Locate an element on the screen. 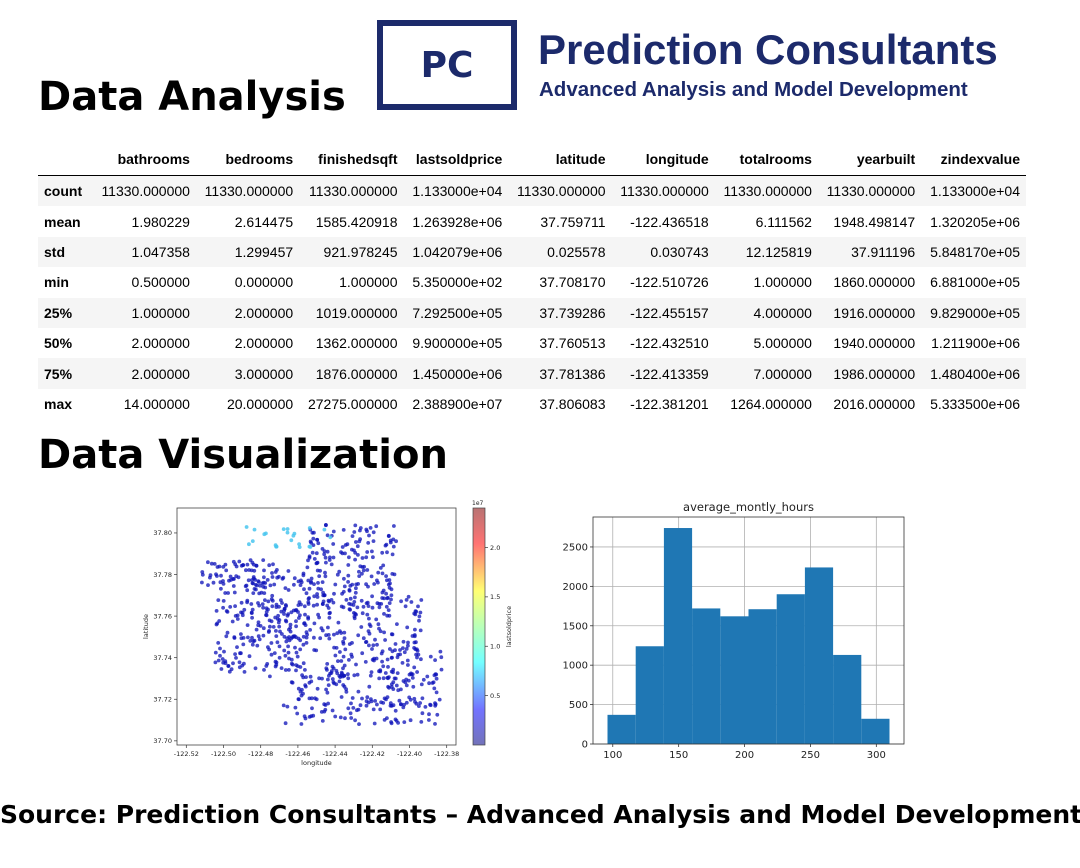  colorbar-label: lastsoldprice is located at coordinates (509, 626).